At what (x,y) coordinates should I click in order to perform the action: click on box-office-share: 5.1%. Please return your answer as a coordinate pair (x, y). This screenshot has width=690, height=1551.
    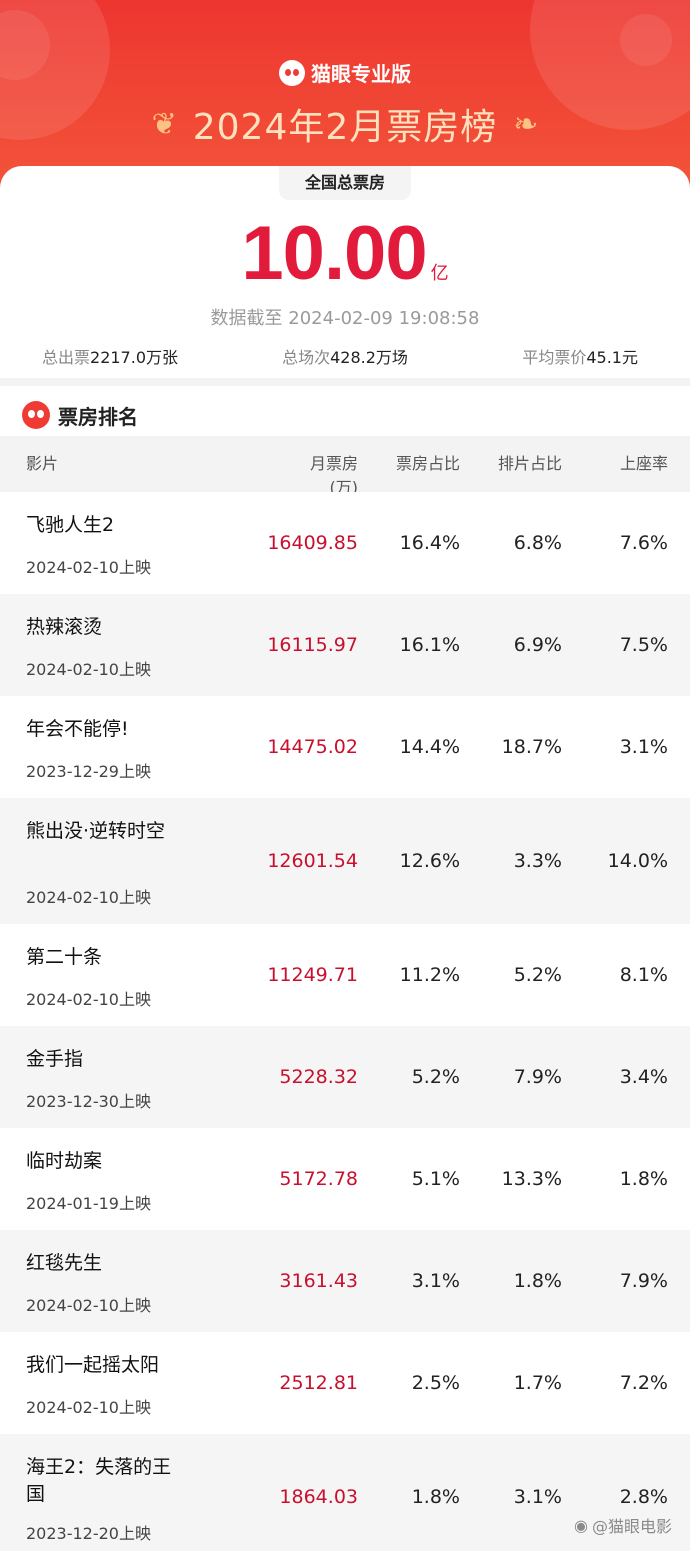
    Looking at the image, I should click on (435, 1179).